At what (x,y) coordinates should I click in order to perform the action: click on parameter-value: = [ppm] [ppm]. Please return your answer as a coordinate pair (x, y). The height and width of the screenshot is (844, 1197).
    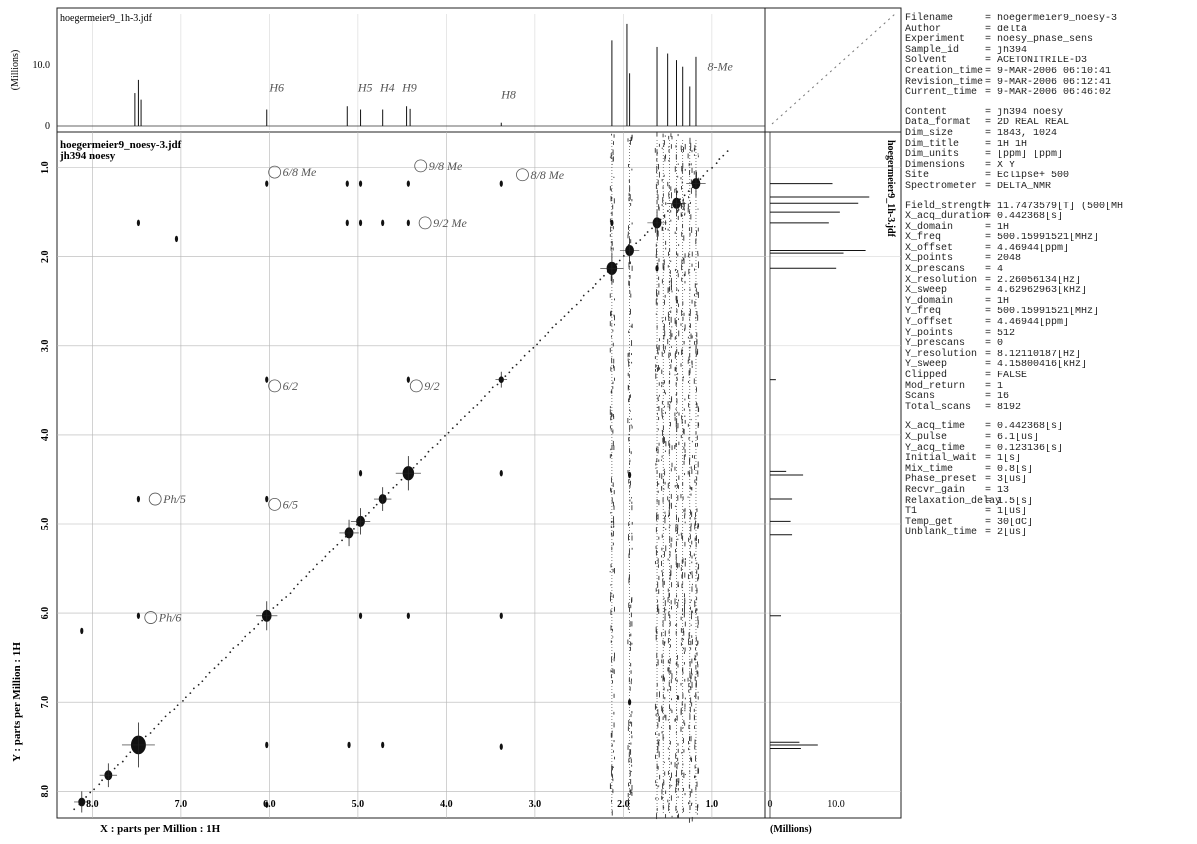
    Looking at the image, I should click on (1024, 155).